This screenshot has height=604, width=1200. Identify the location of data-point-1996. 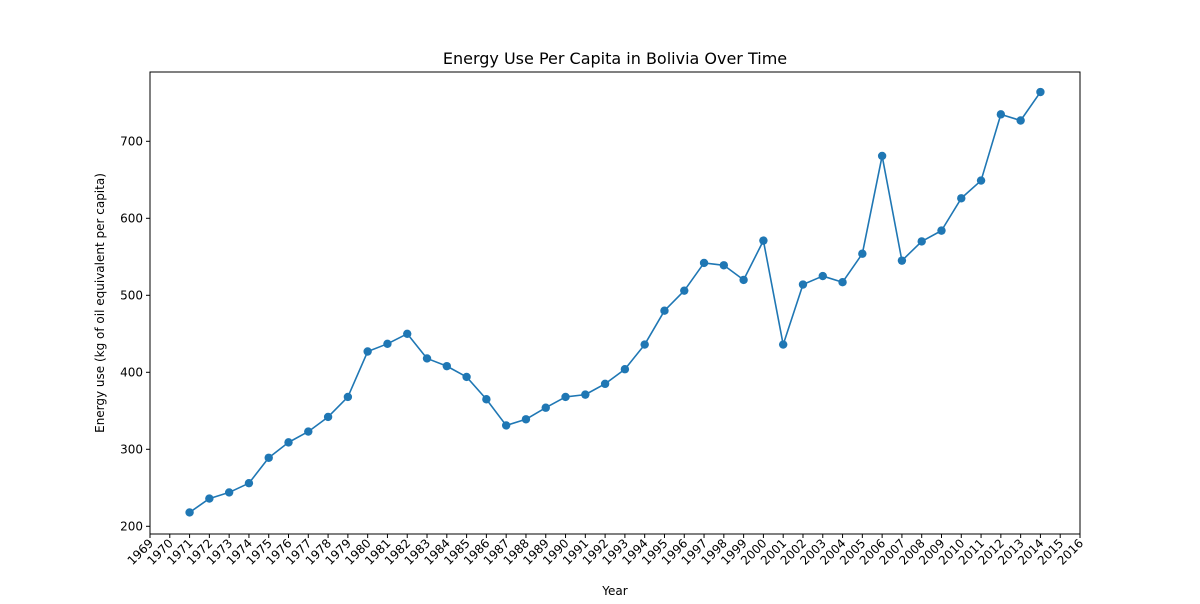
(684, 290).